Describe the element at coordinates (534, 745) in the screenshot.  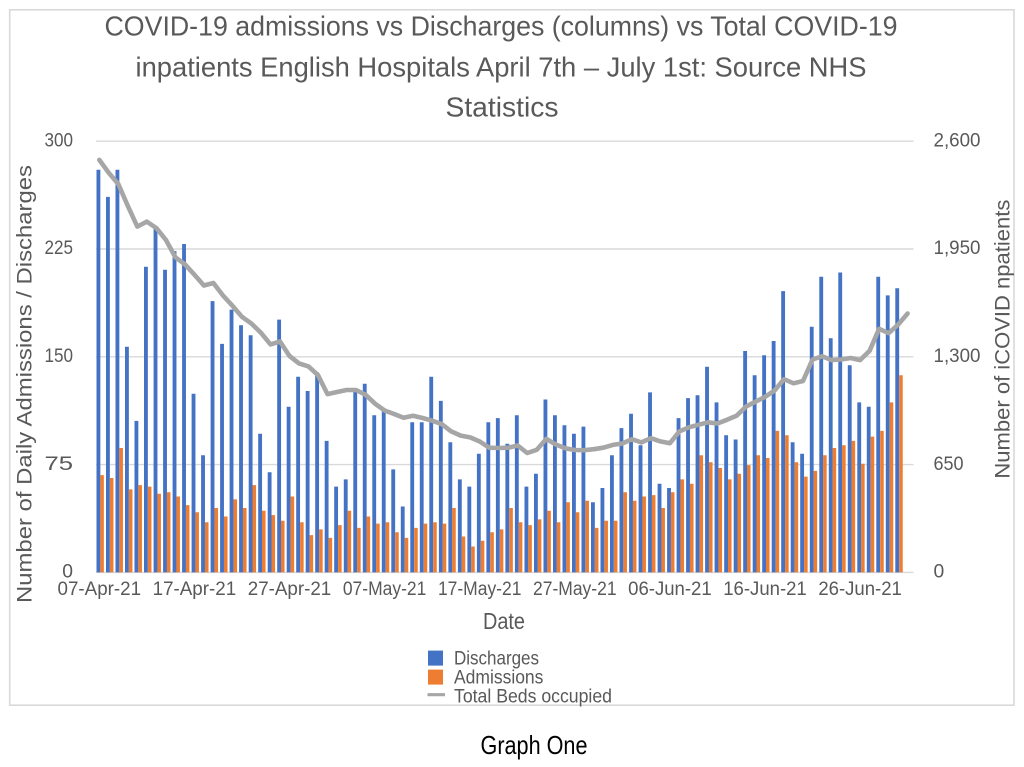
I see `svg-text: Graph One` at that location.